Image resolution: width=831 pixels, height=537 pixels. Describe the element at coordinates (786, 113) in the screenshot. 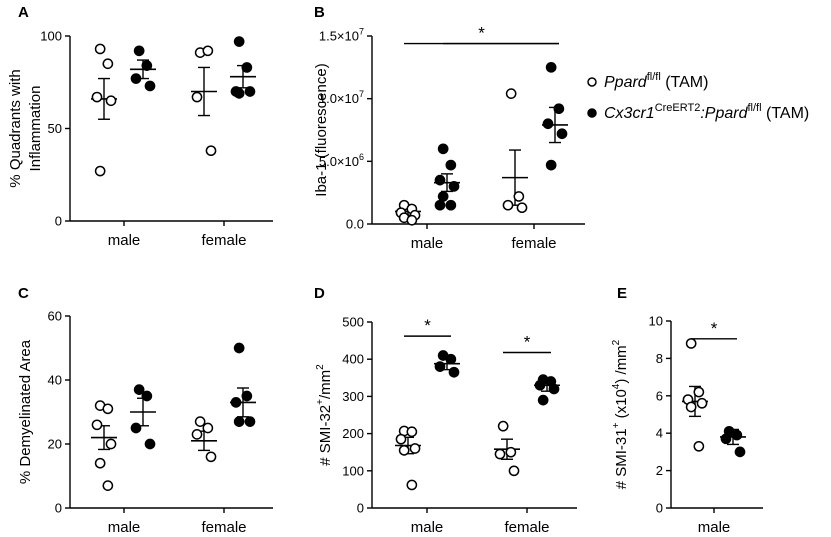

I see `legend-tail: (TAM)` at that location.